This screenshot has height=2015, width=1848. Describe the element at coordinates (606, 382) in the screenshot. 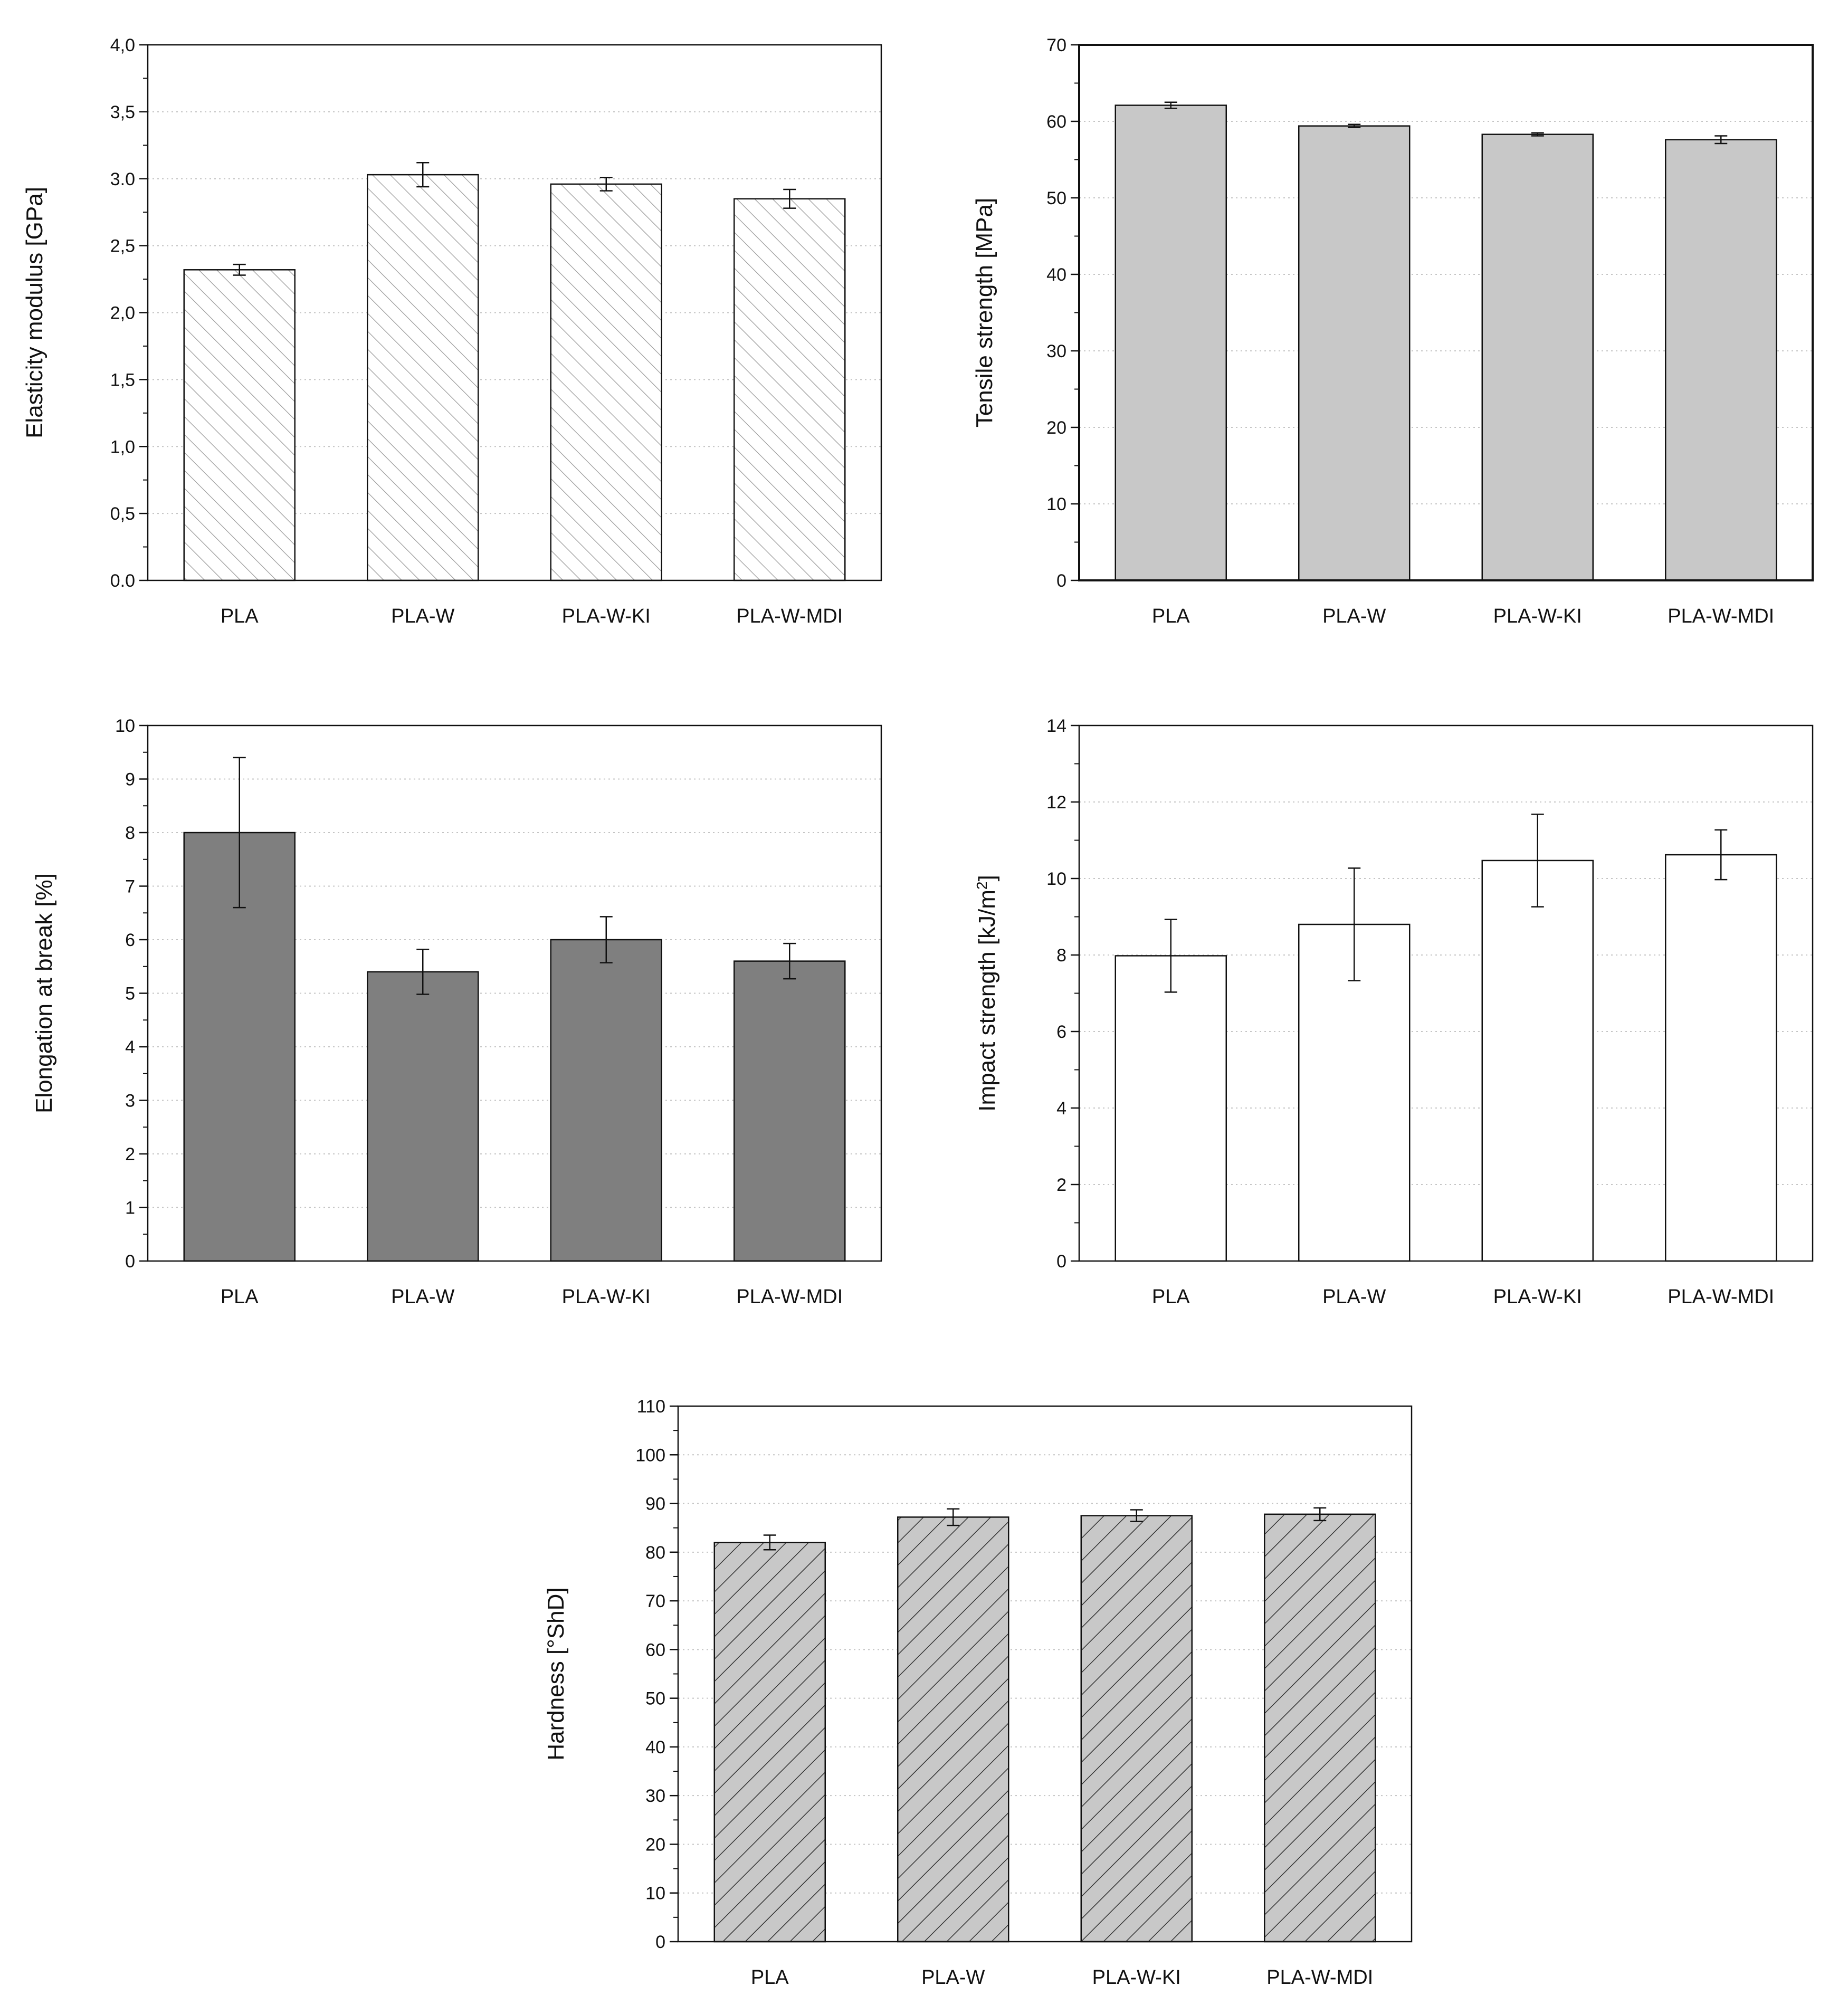

I see `elasticity-bar-pla-w-ki` at that location.